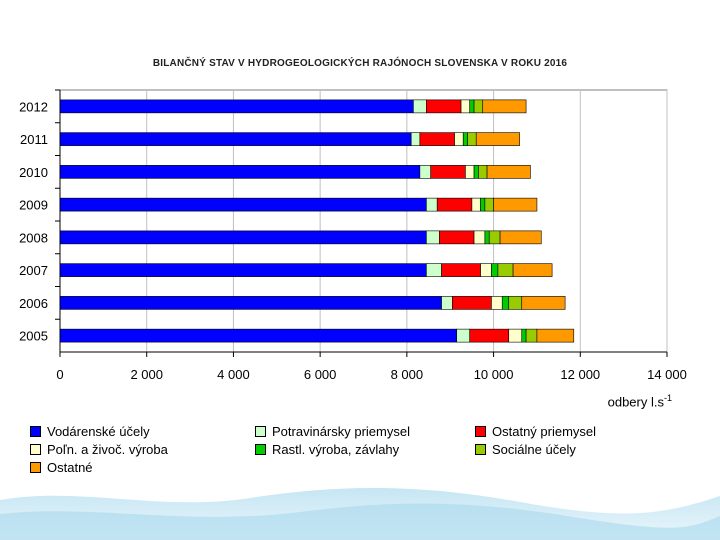 The width and height of the screenshot is (720, 540). What do you see at coordinates (667, 398) in the screenshot?
I see `x-axis-label-exponent: -1` at bounding box center [667, 398].